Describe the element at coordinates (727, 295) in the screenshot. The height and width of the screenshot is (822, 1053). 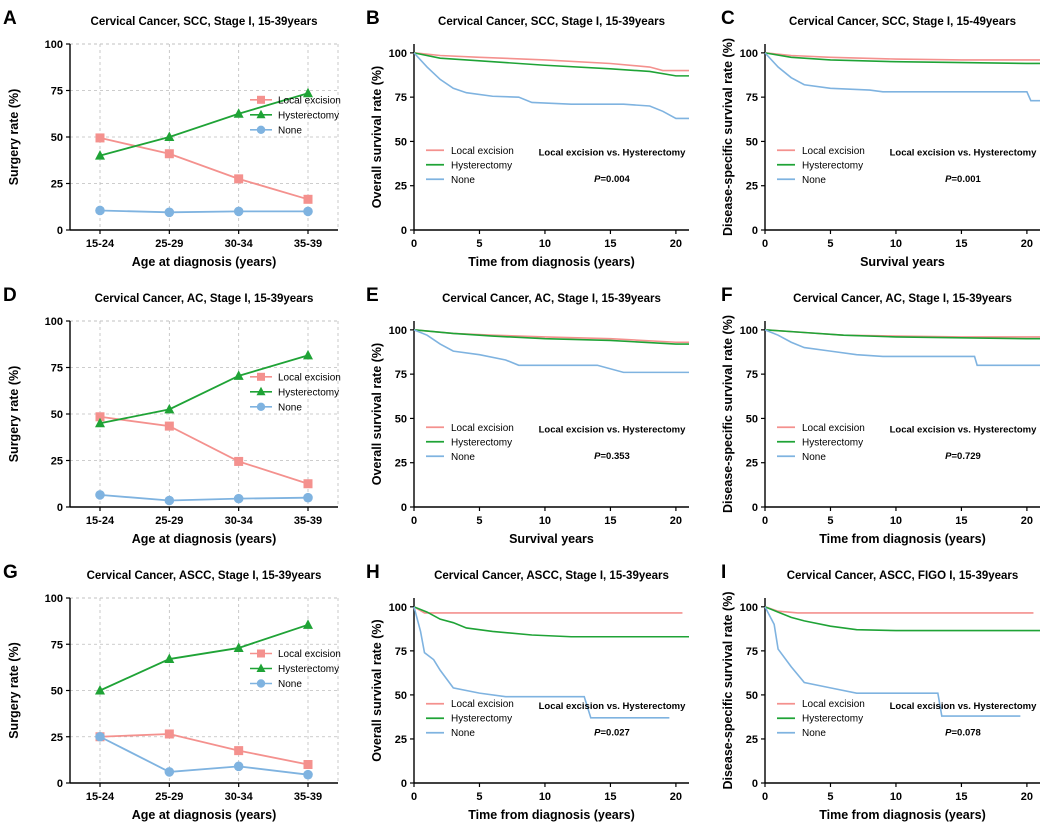
I see `panel-label: F` at that location.